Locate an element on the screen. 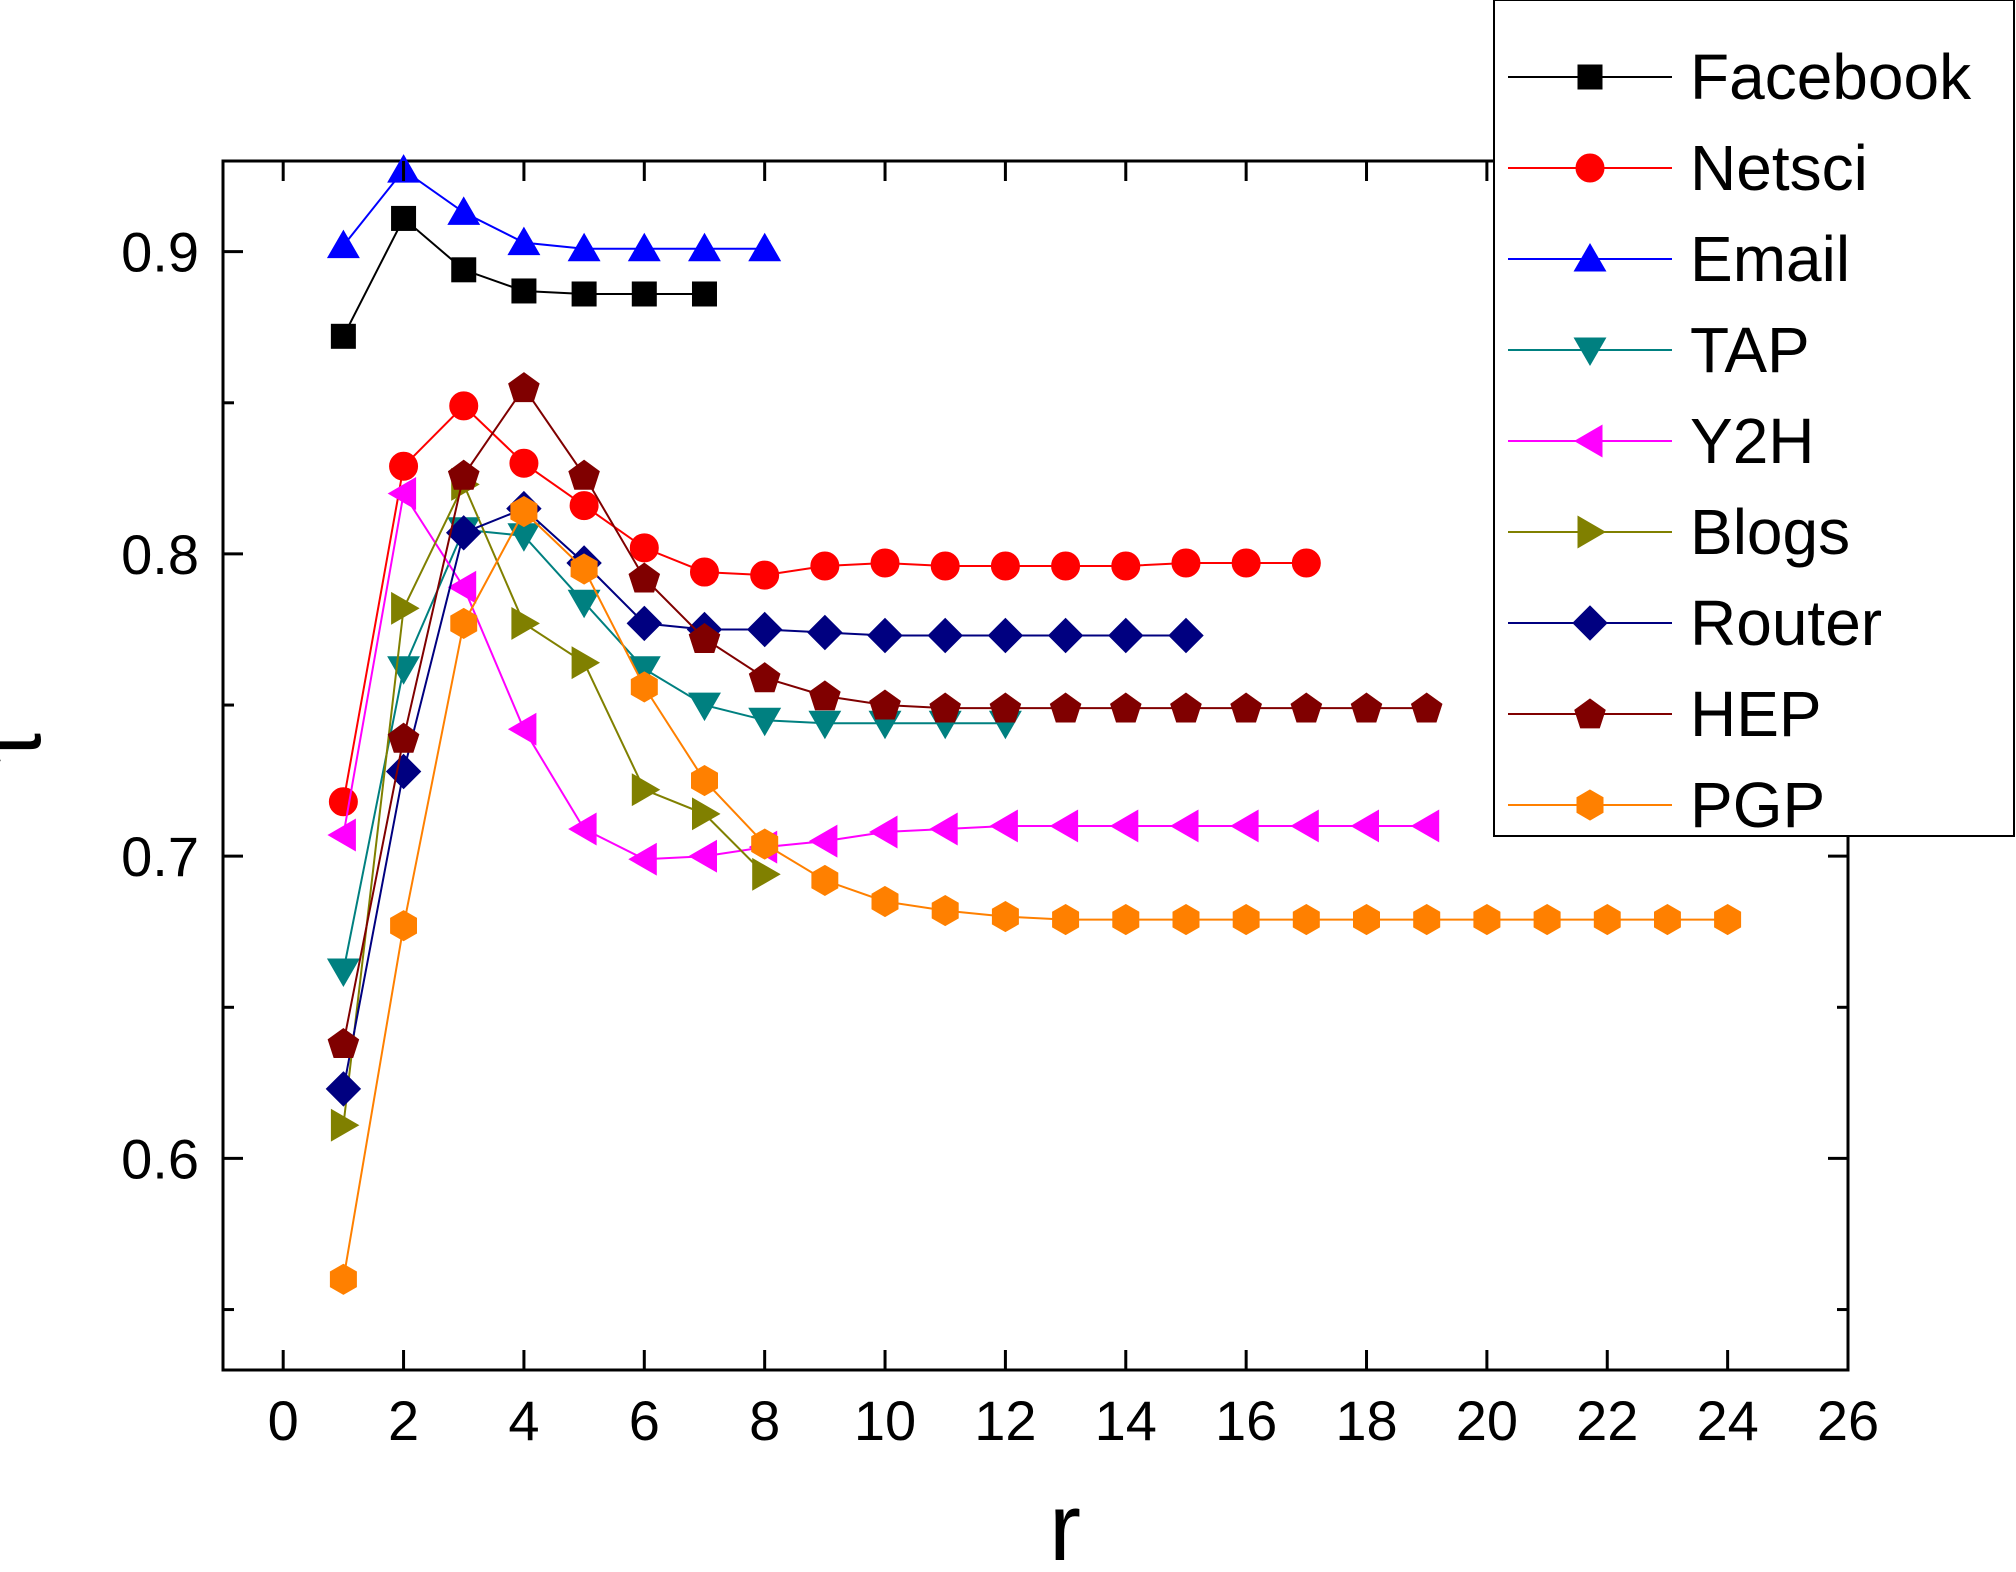  x-tick-label: 26 is located at coordinates (1848, 1420).